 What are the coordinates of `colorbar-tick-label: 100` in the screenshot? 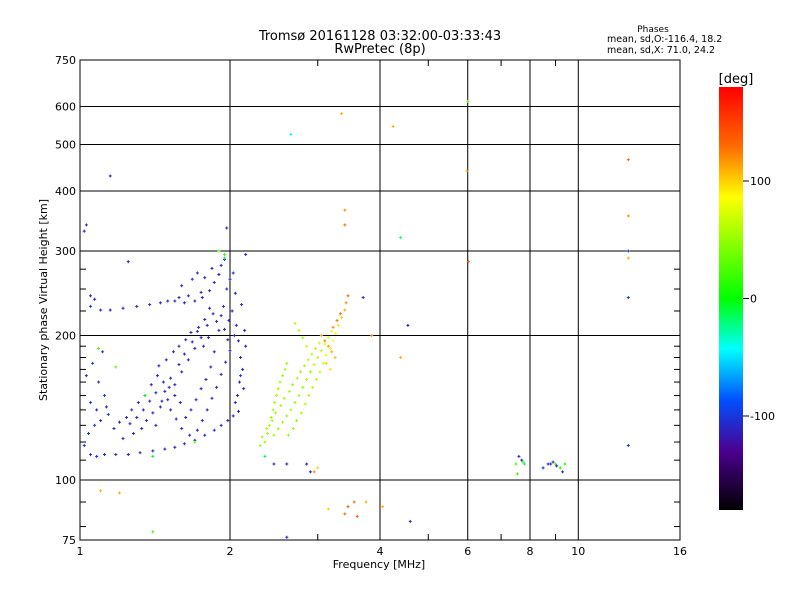 It's located at (760, 181).